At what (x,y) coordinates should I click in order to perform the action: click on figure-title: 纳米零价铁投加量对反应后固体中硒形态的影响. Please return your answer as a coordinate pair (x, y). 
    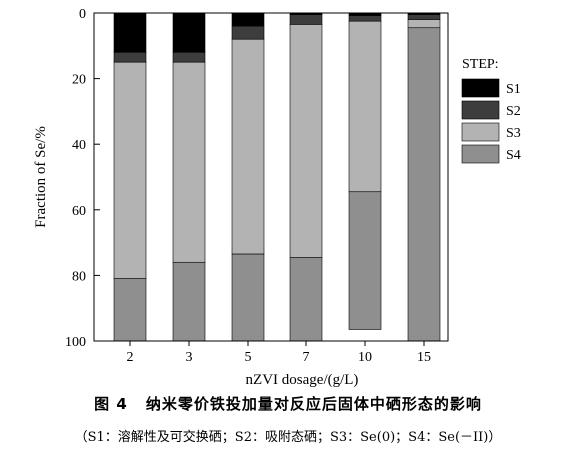
    Looking at the image, I should click on (313, 404).